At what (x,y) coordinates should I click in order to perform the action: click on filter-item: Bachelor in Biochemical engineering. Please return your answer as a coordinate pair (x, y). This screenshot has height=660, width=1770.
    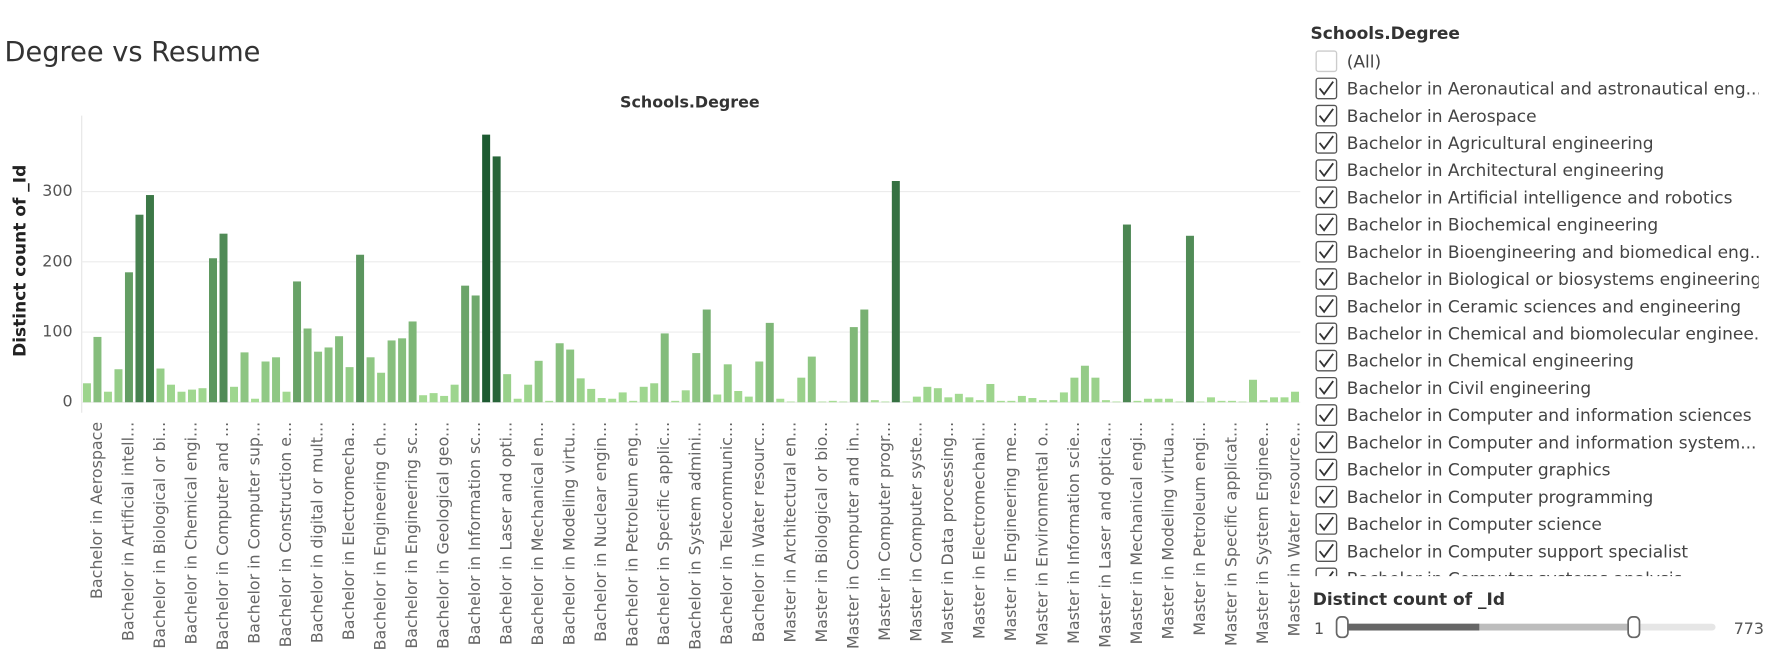
    Looking at the image, I should click on (1486, 224).